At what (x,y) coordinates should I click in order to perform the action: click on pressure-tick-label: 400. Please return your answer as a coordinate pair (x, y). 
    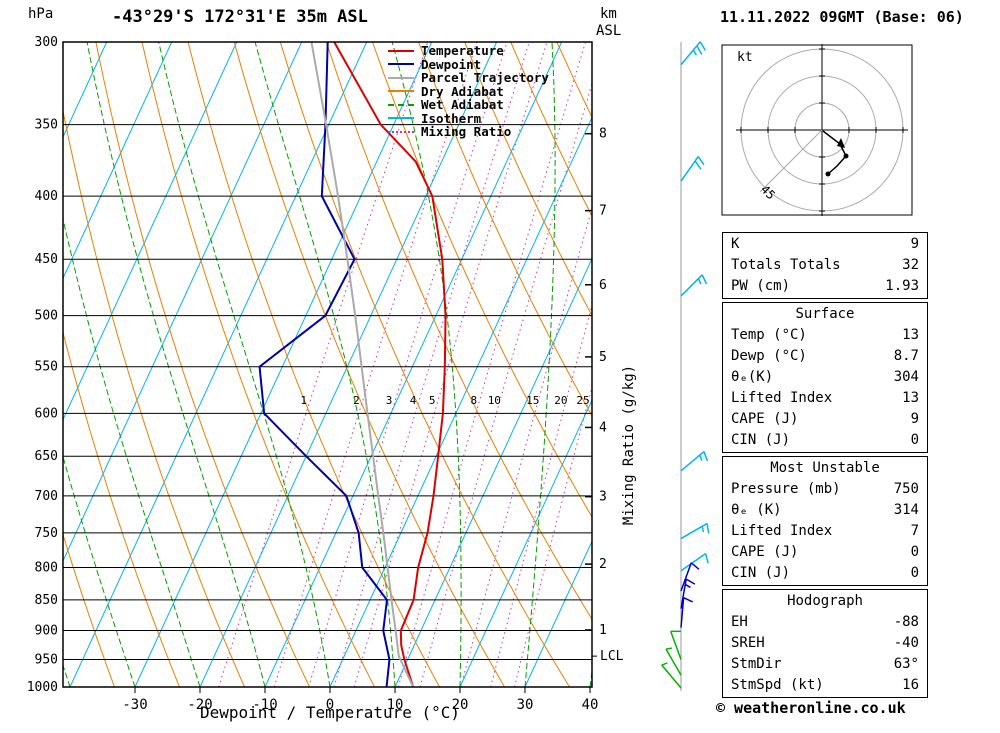
    Looking at the image, I should click on (46, 196).